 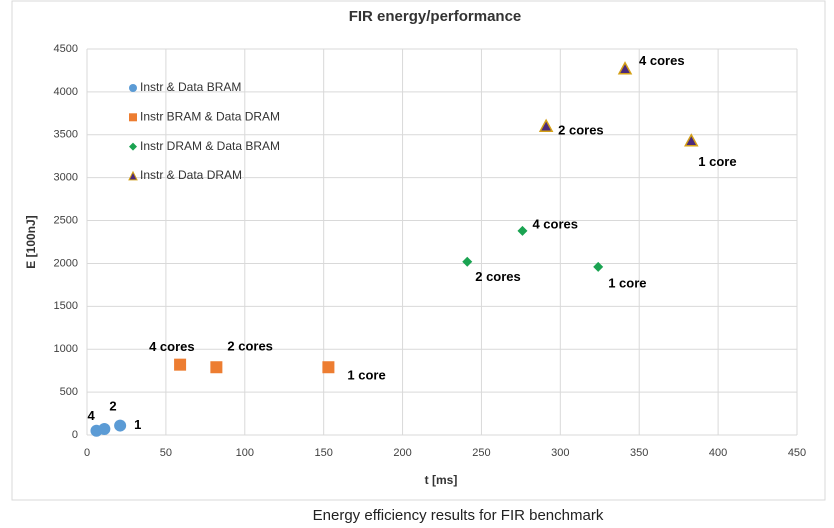 I want to click on point-label: 4, so click(x=91, y=415).